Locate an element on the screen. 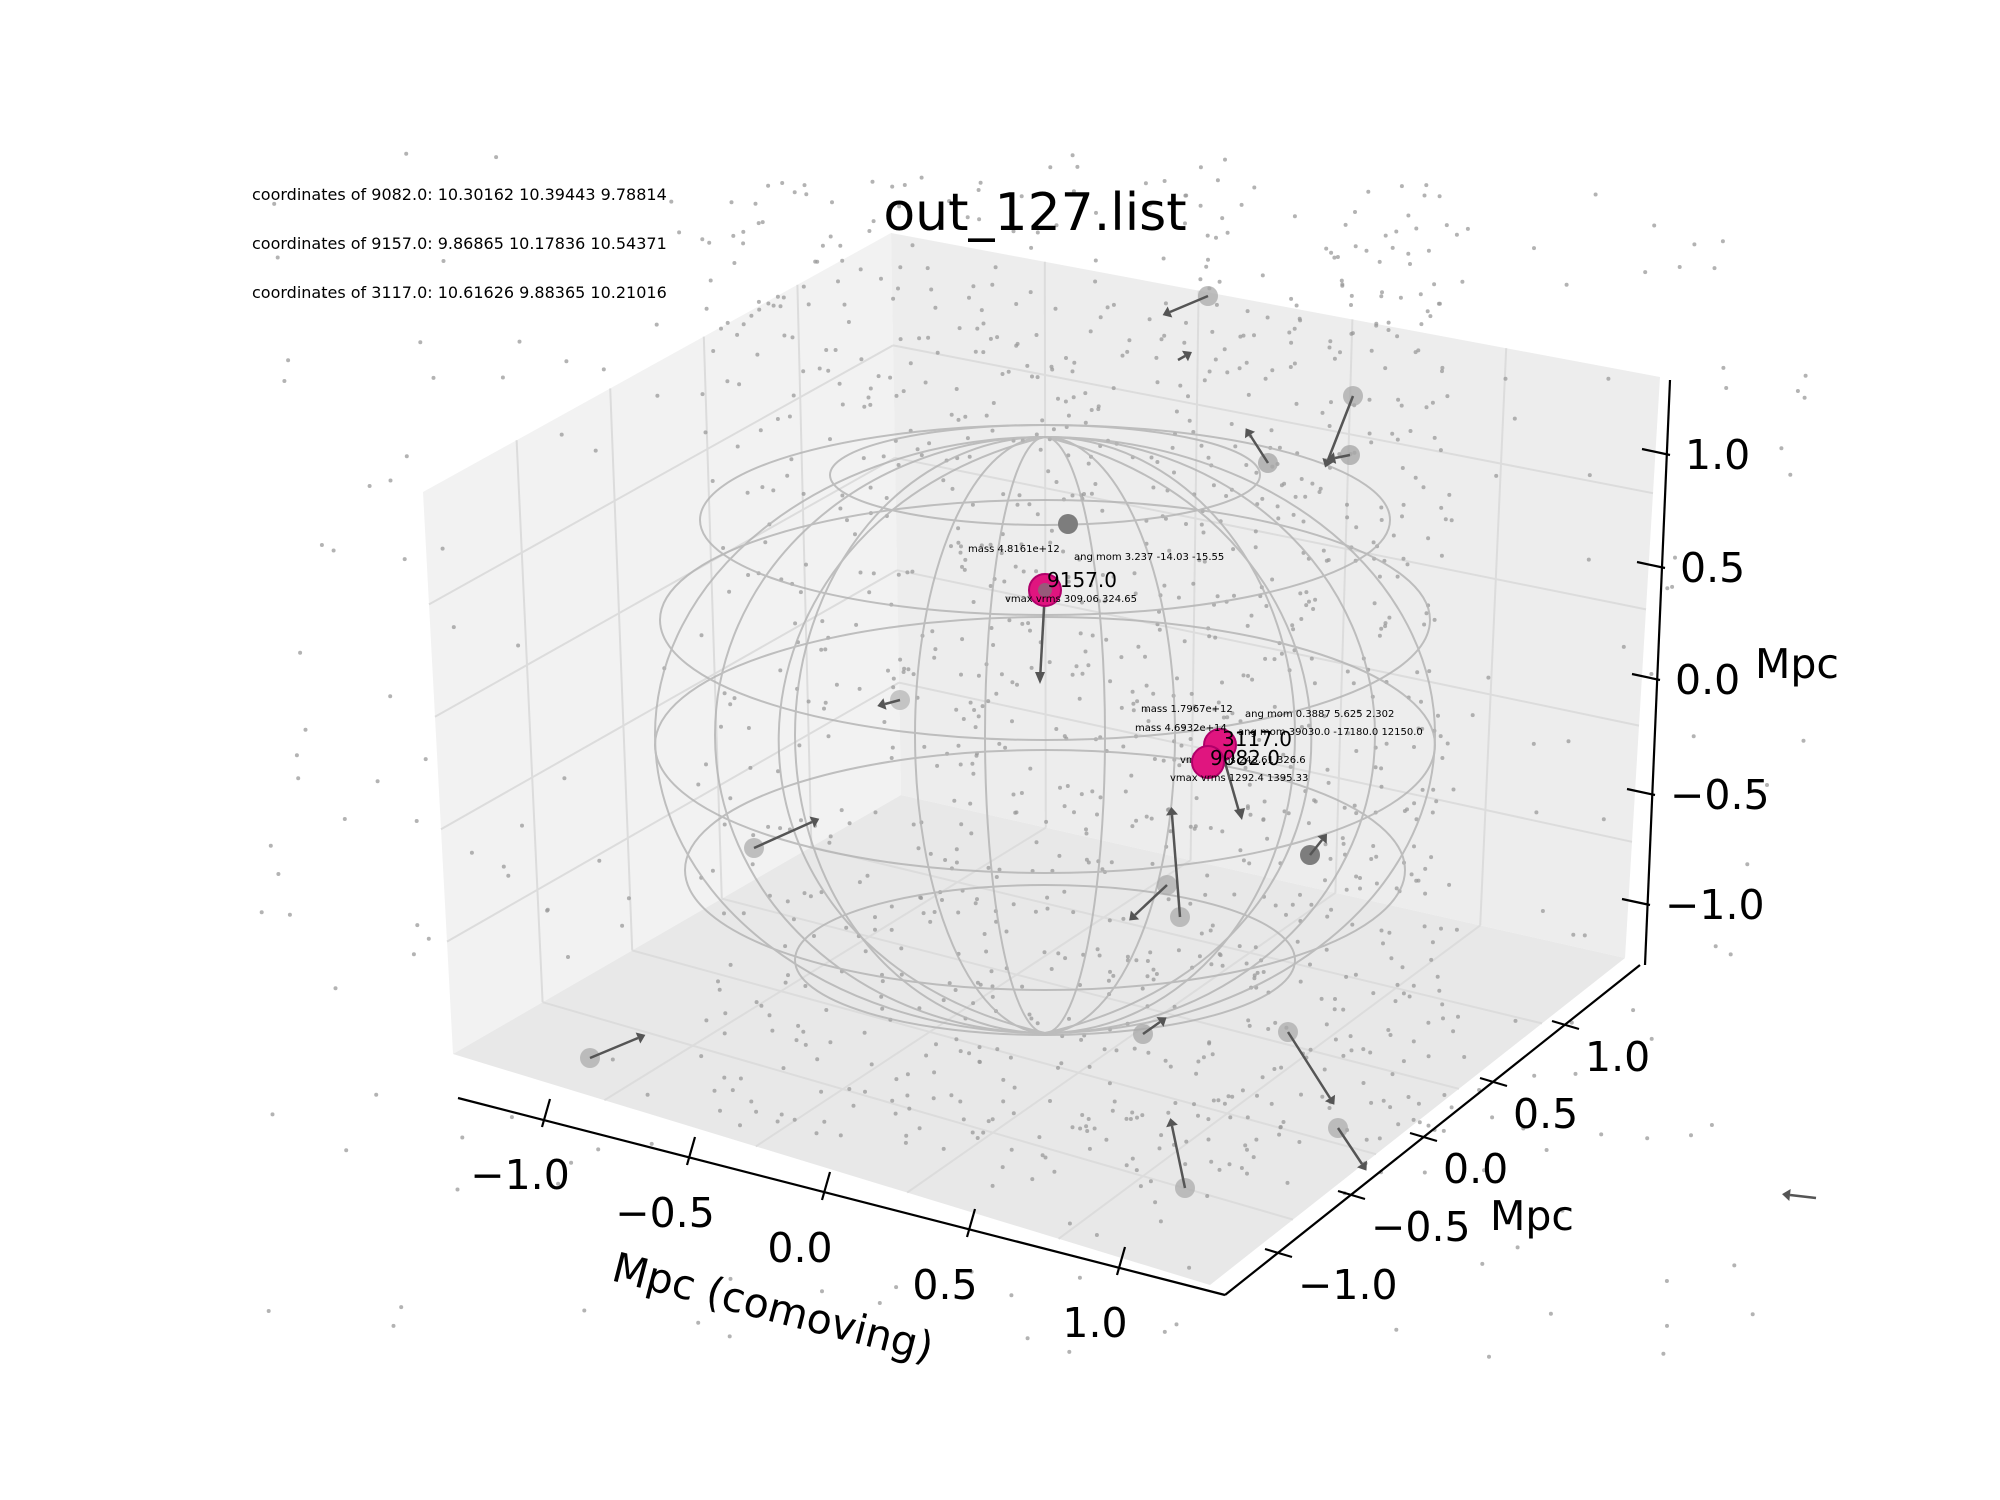 Image resolution: width=2000 pixels, height=1500 pixels. back-left-pane is located at coordinates (662, 643).